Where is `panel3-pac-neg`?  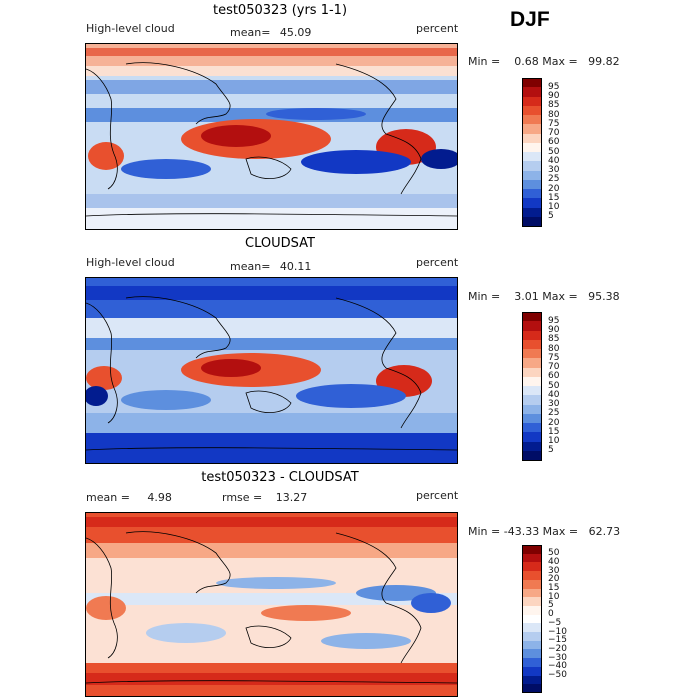 panel3-pac-neg is located at coordinates (276, 583).